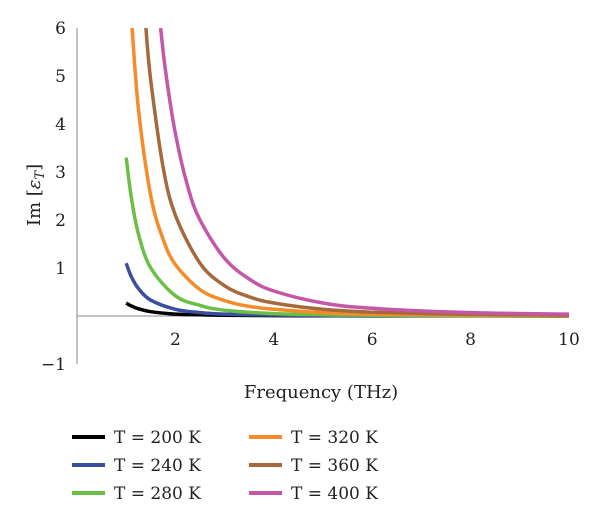 The height and width of the screenshot is (525, 600). Describe the element at coordinates (60, 269) in the screenshot. I see `y-tick-label: 1` at that location.